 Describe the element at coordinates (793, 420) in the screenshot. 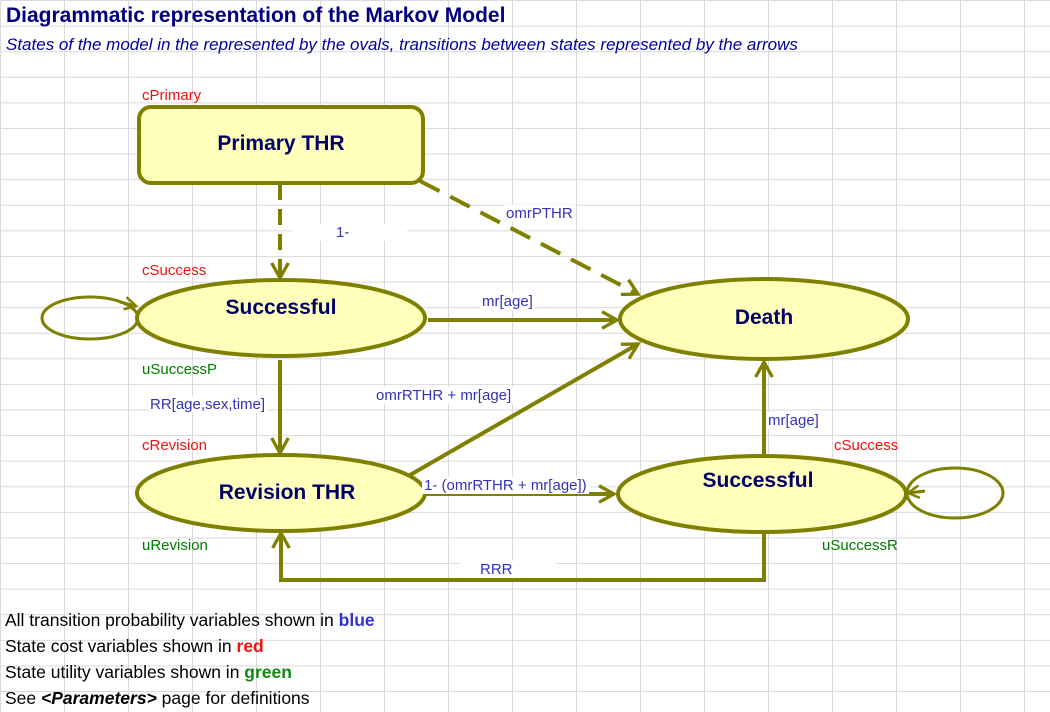

I see `transition-label-successful2-to-death: mr[age]` at that location.